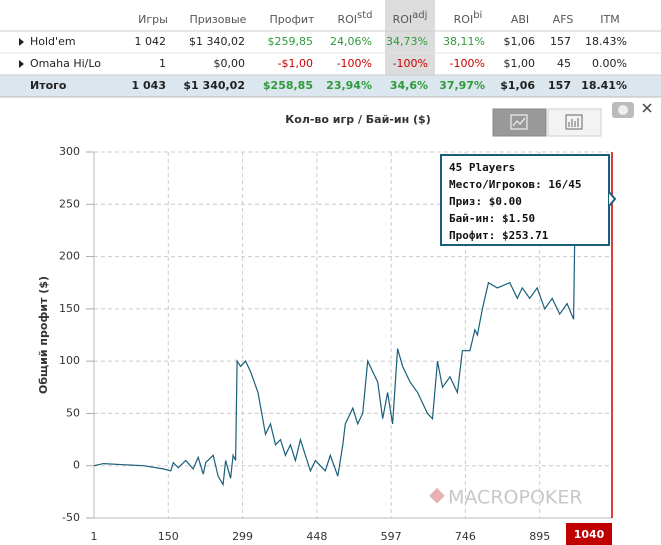  What do you see at coordinates (499, 235) in the screenshot?
I see `tooltip-line: Профит: $253.71` at bounding box center [499, 235].